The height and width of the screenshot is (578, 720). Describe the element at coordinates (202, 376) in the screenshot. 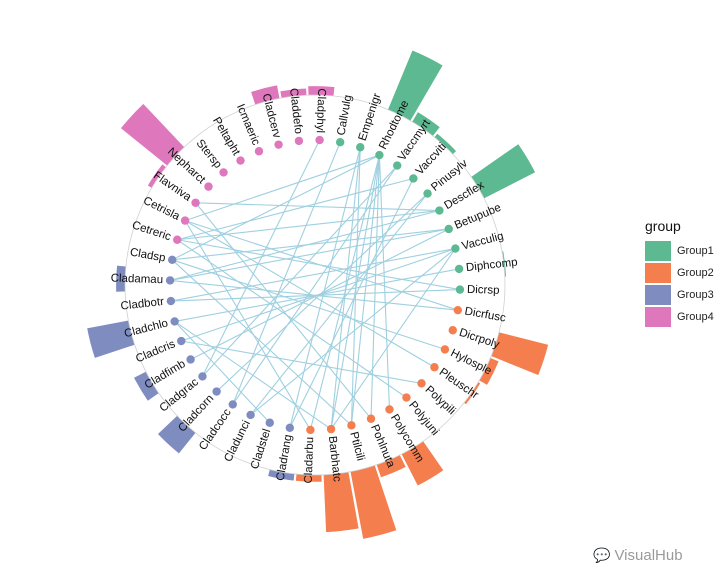

I see `node-cladgrac` at that location.